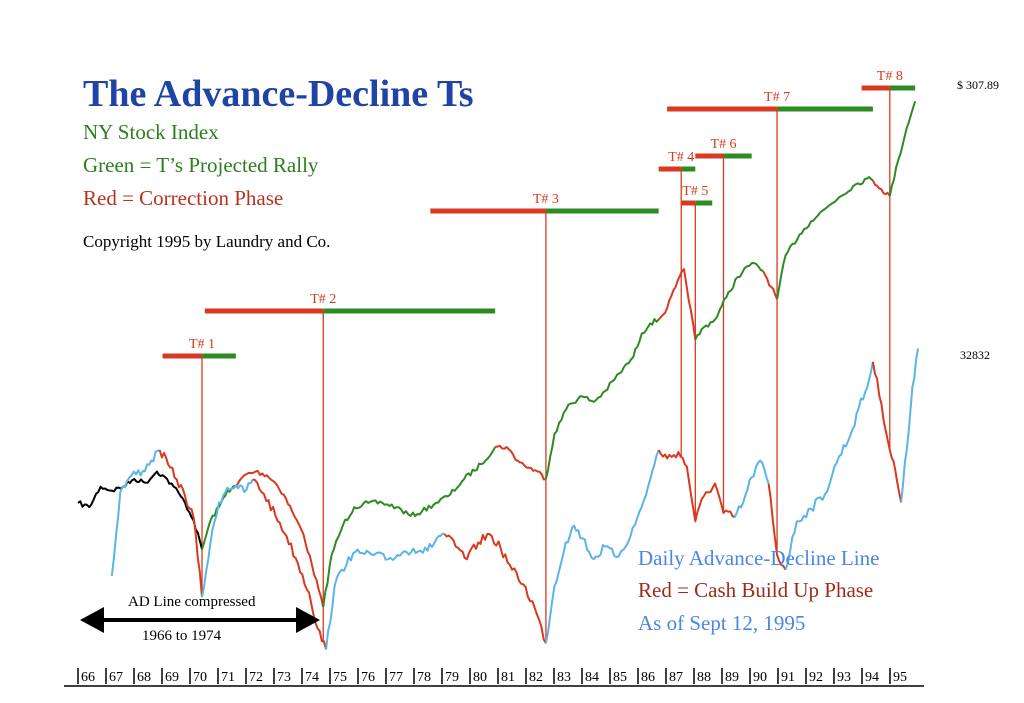 The width and height of the screenshot is (1024, 703). I want to click on x-tick-label-86: 86, so click(648, 677).